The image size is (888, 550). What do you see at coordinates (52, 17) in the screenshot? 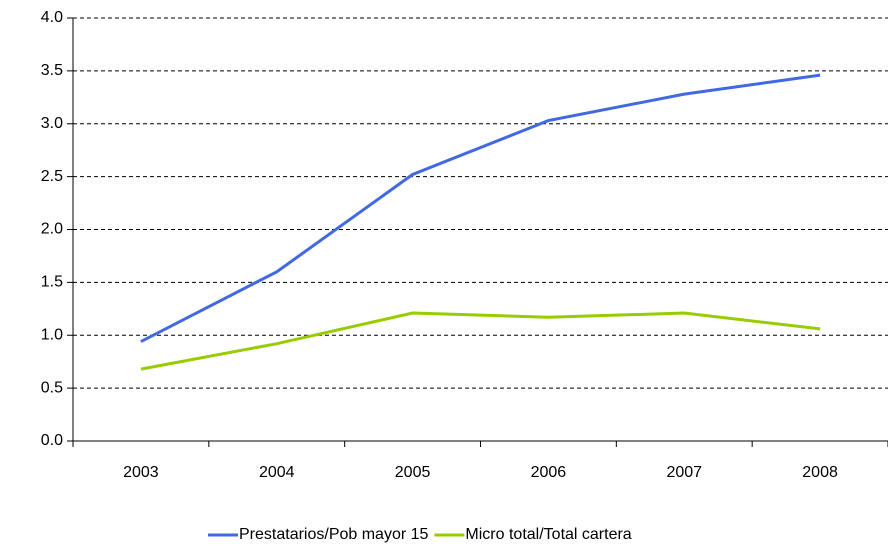
I see `y-tick-label: 4.0` at bounding box center [52, 17].